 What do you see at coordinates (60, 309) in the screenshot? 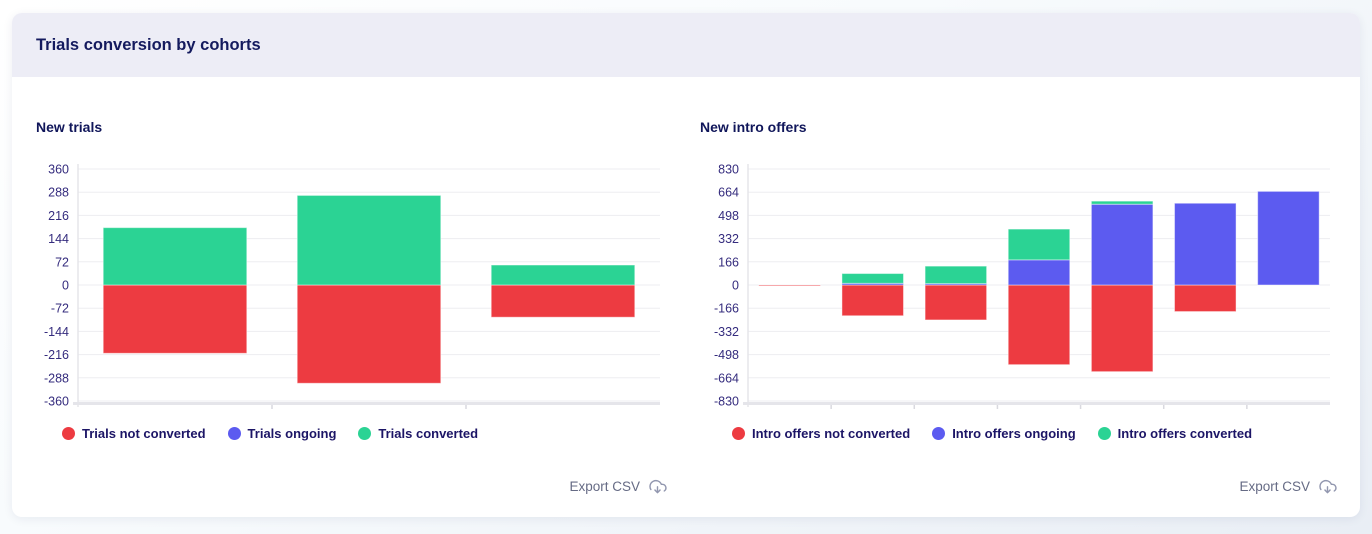
I see `svg-text: -72` at bounding box center [60, 309].